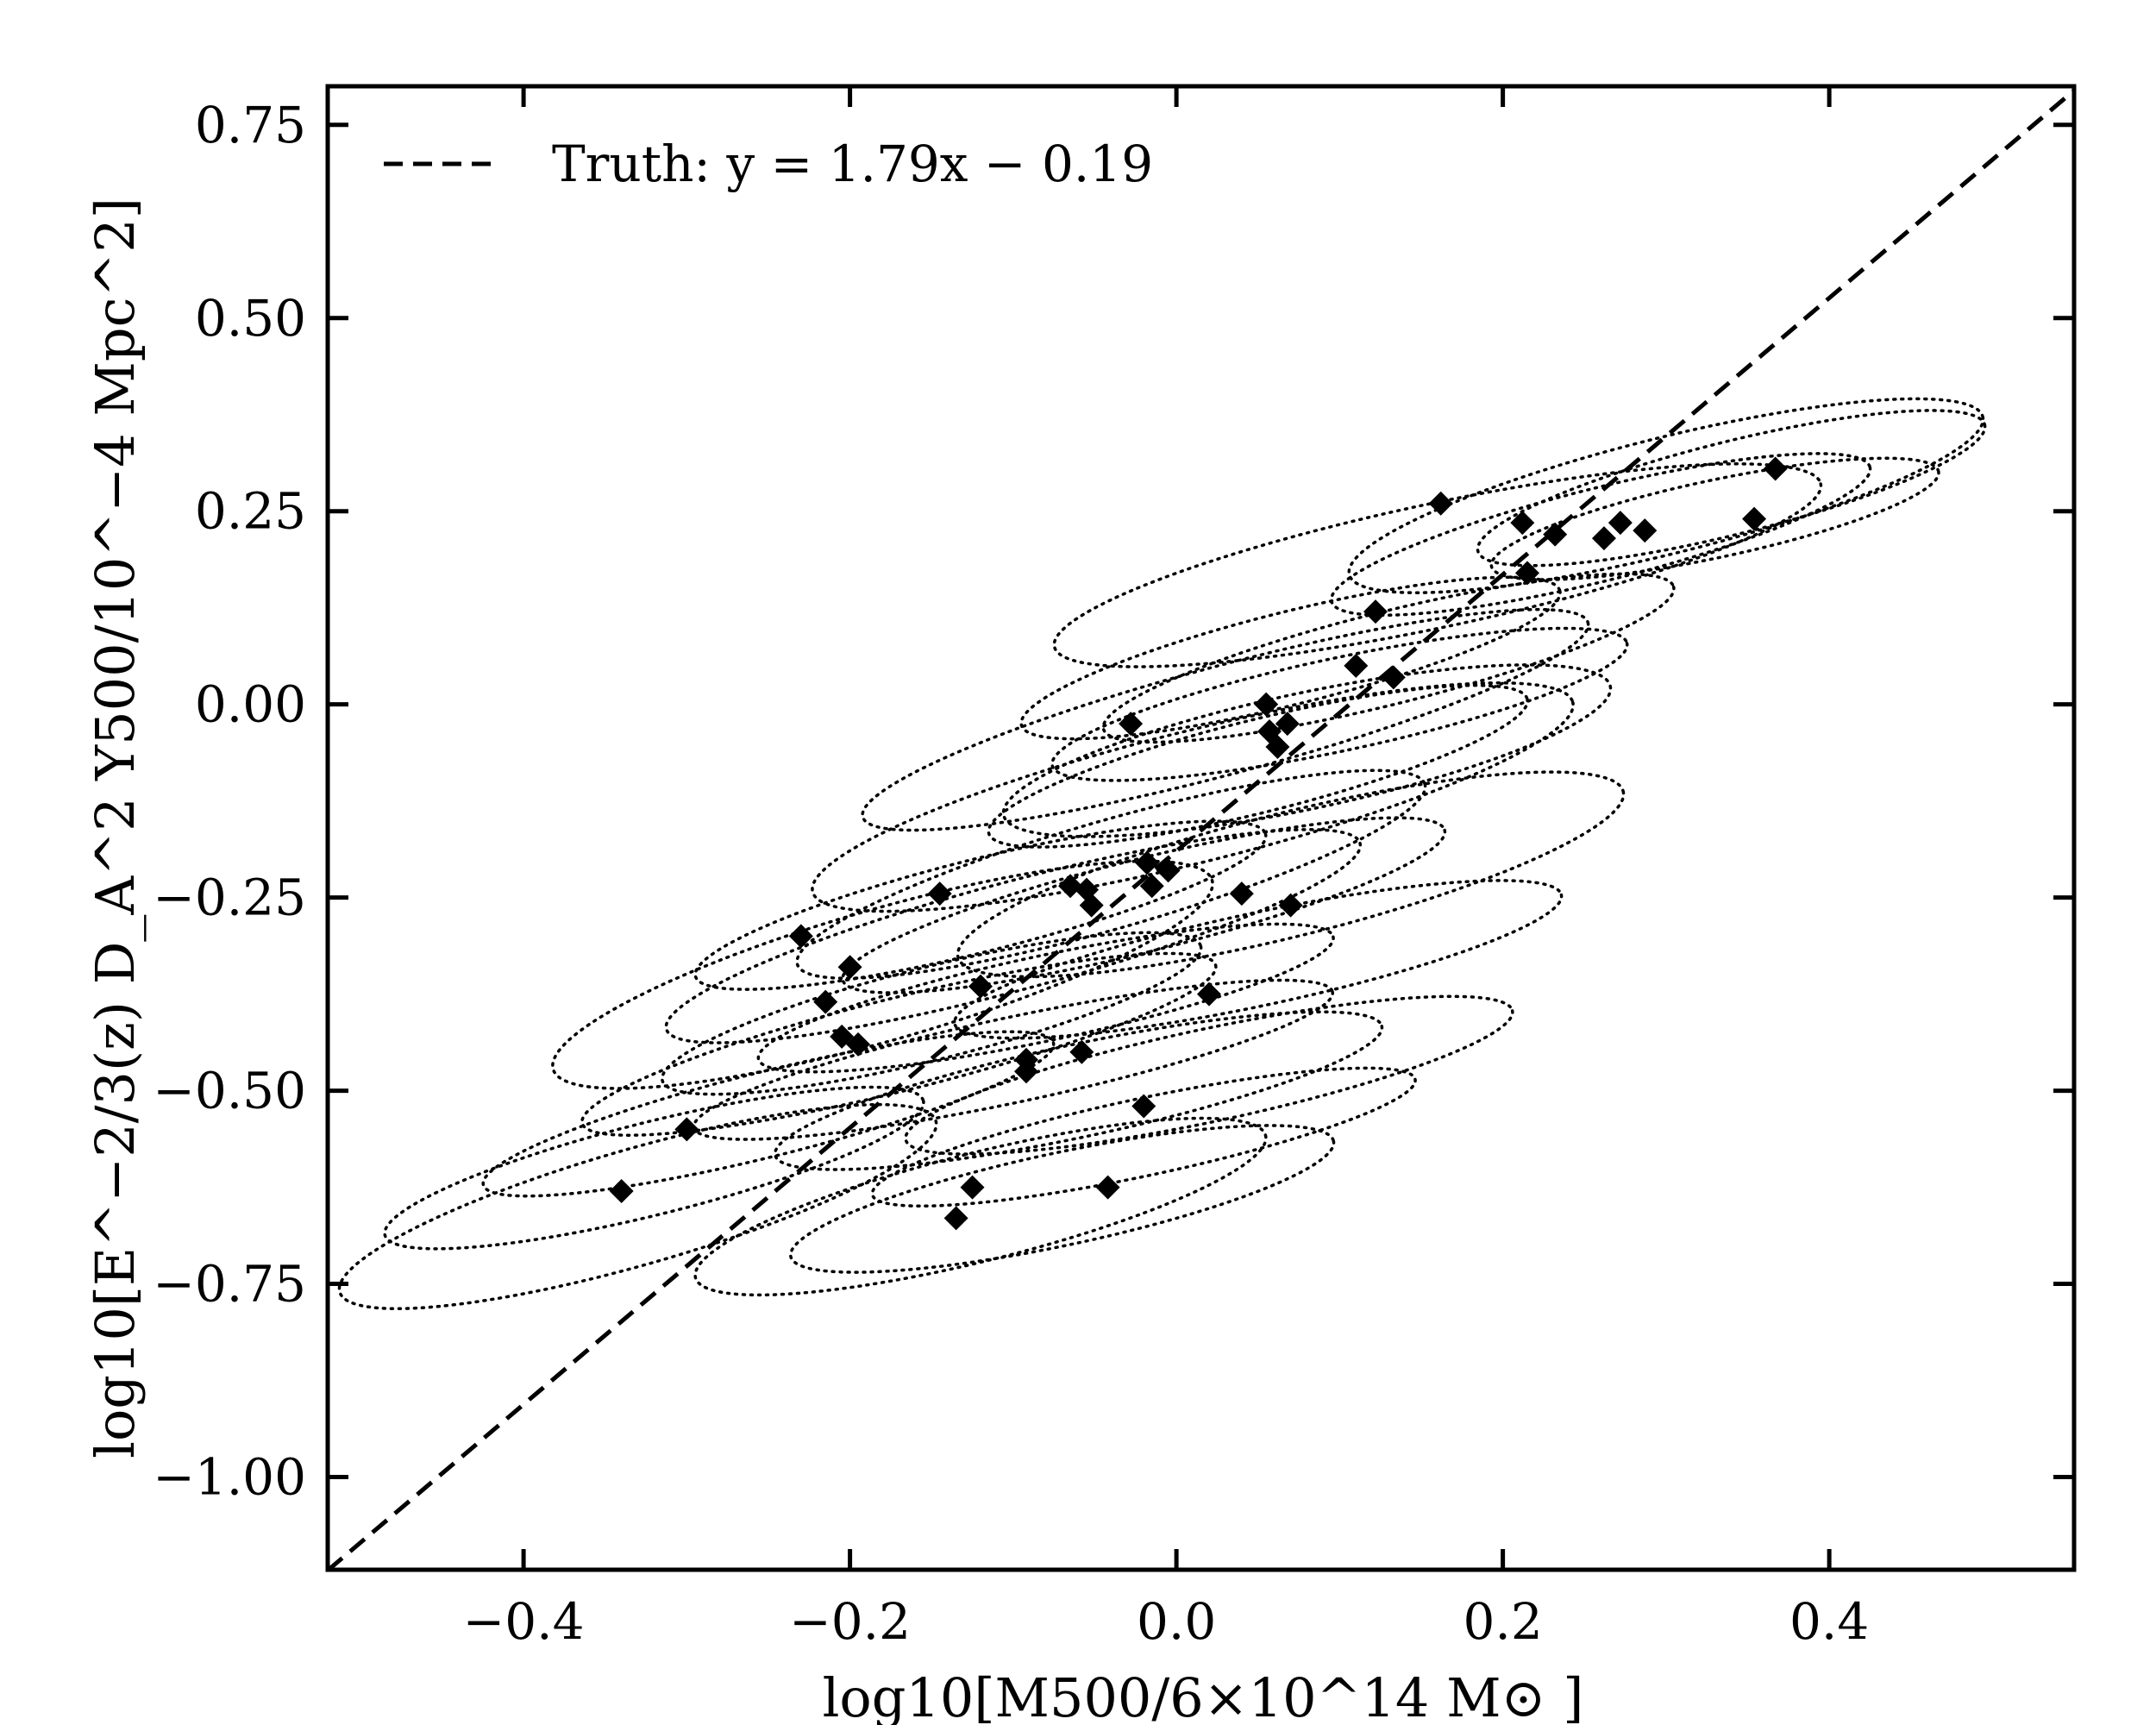 The height and width of the screenshot is (1725, 2156). What do you see at coordinates (230, 1091) in the screenshot?
I see `y-tick-label-5: −0.50` at bounding box center [230, 1091].